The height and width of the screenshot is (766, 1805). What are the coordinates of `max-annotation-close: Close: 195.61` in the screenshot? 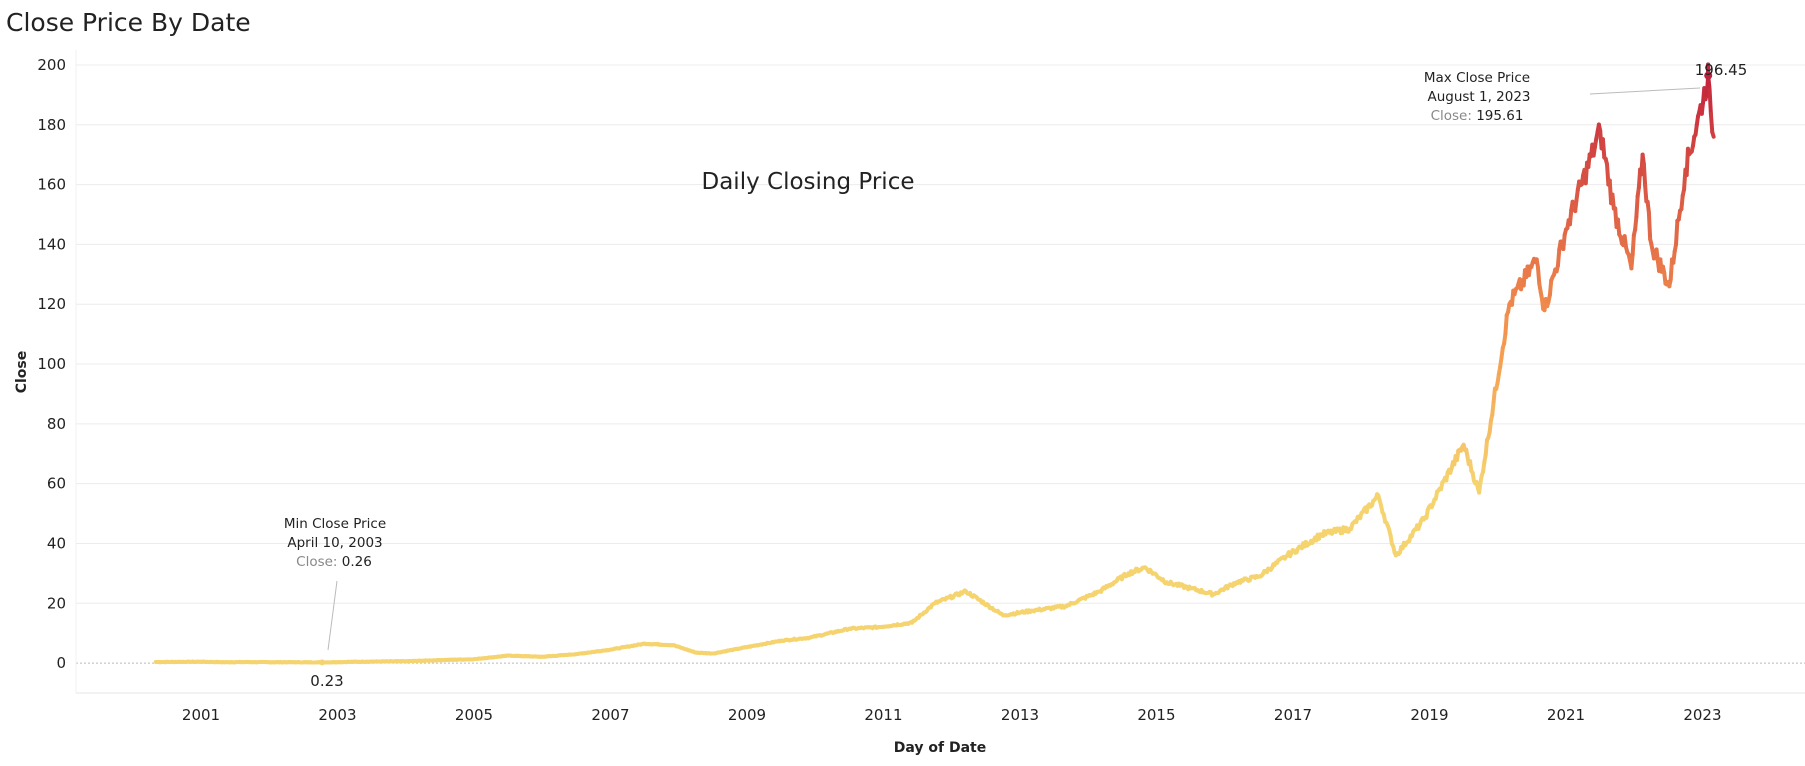 It's located at (1477, 116).